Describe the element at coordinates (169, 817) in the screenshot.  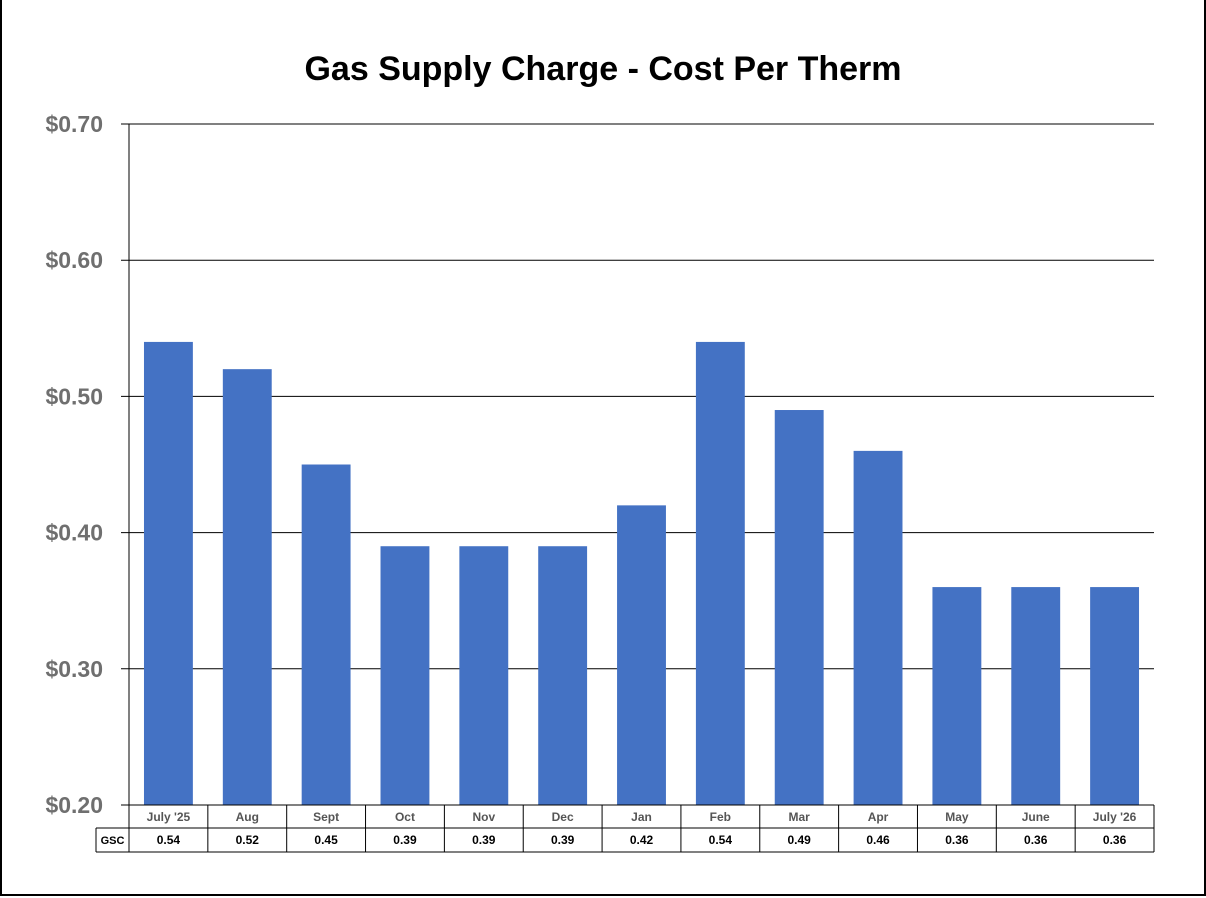
I see `category-label: July '25` at that location.